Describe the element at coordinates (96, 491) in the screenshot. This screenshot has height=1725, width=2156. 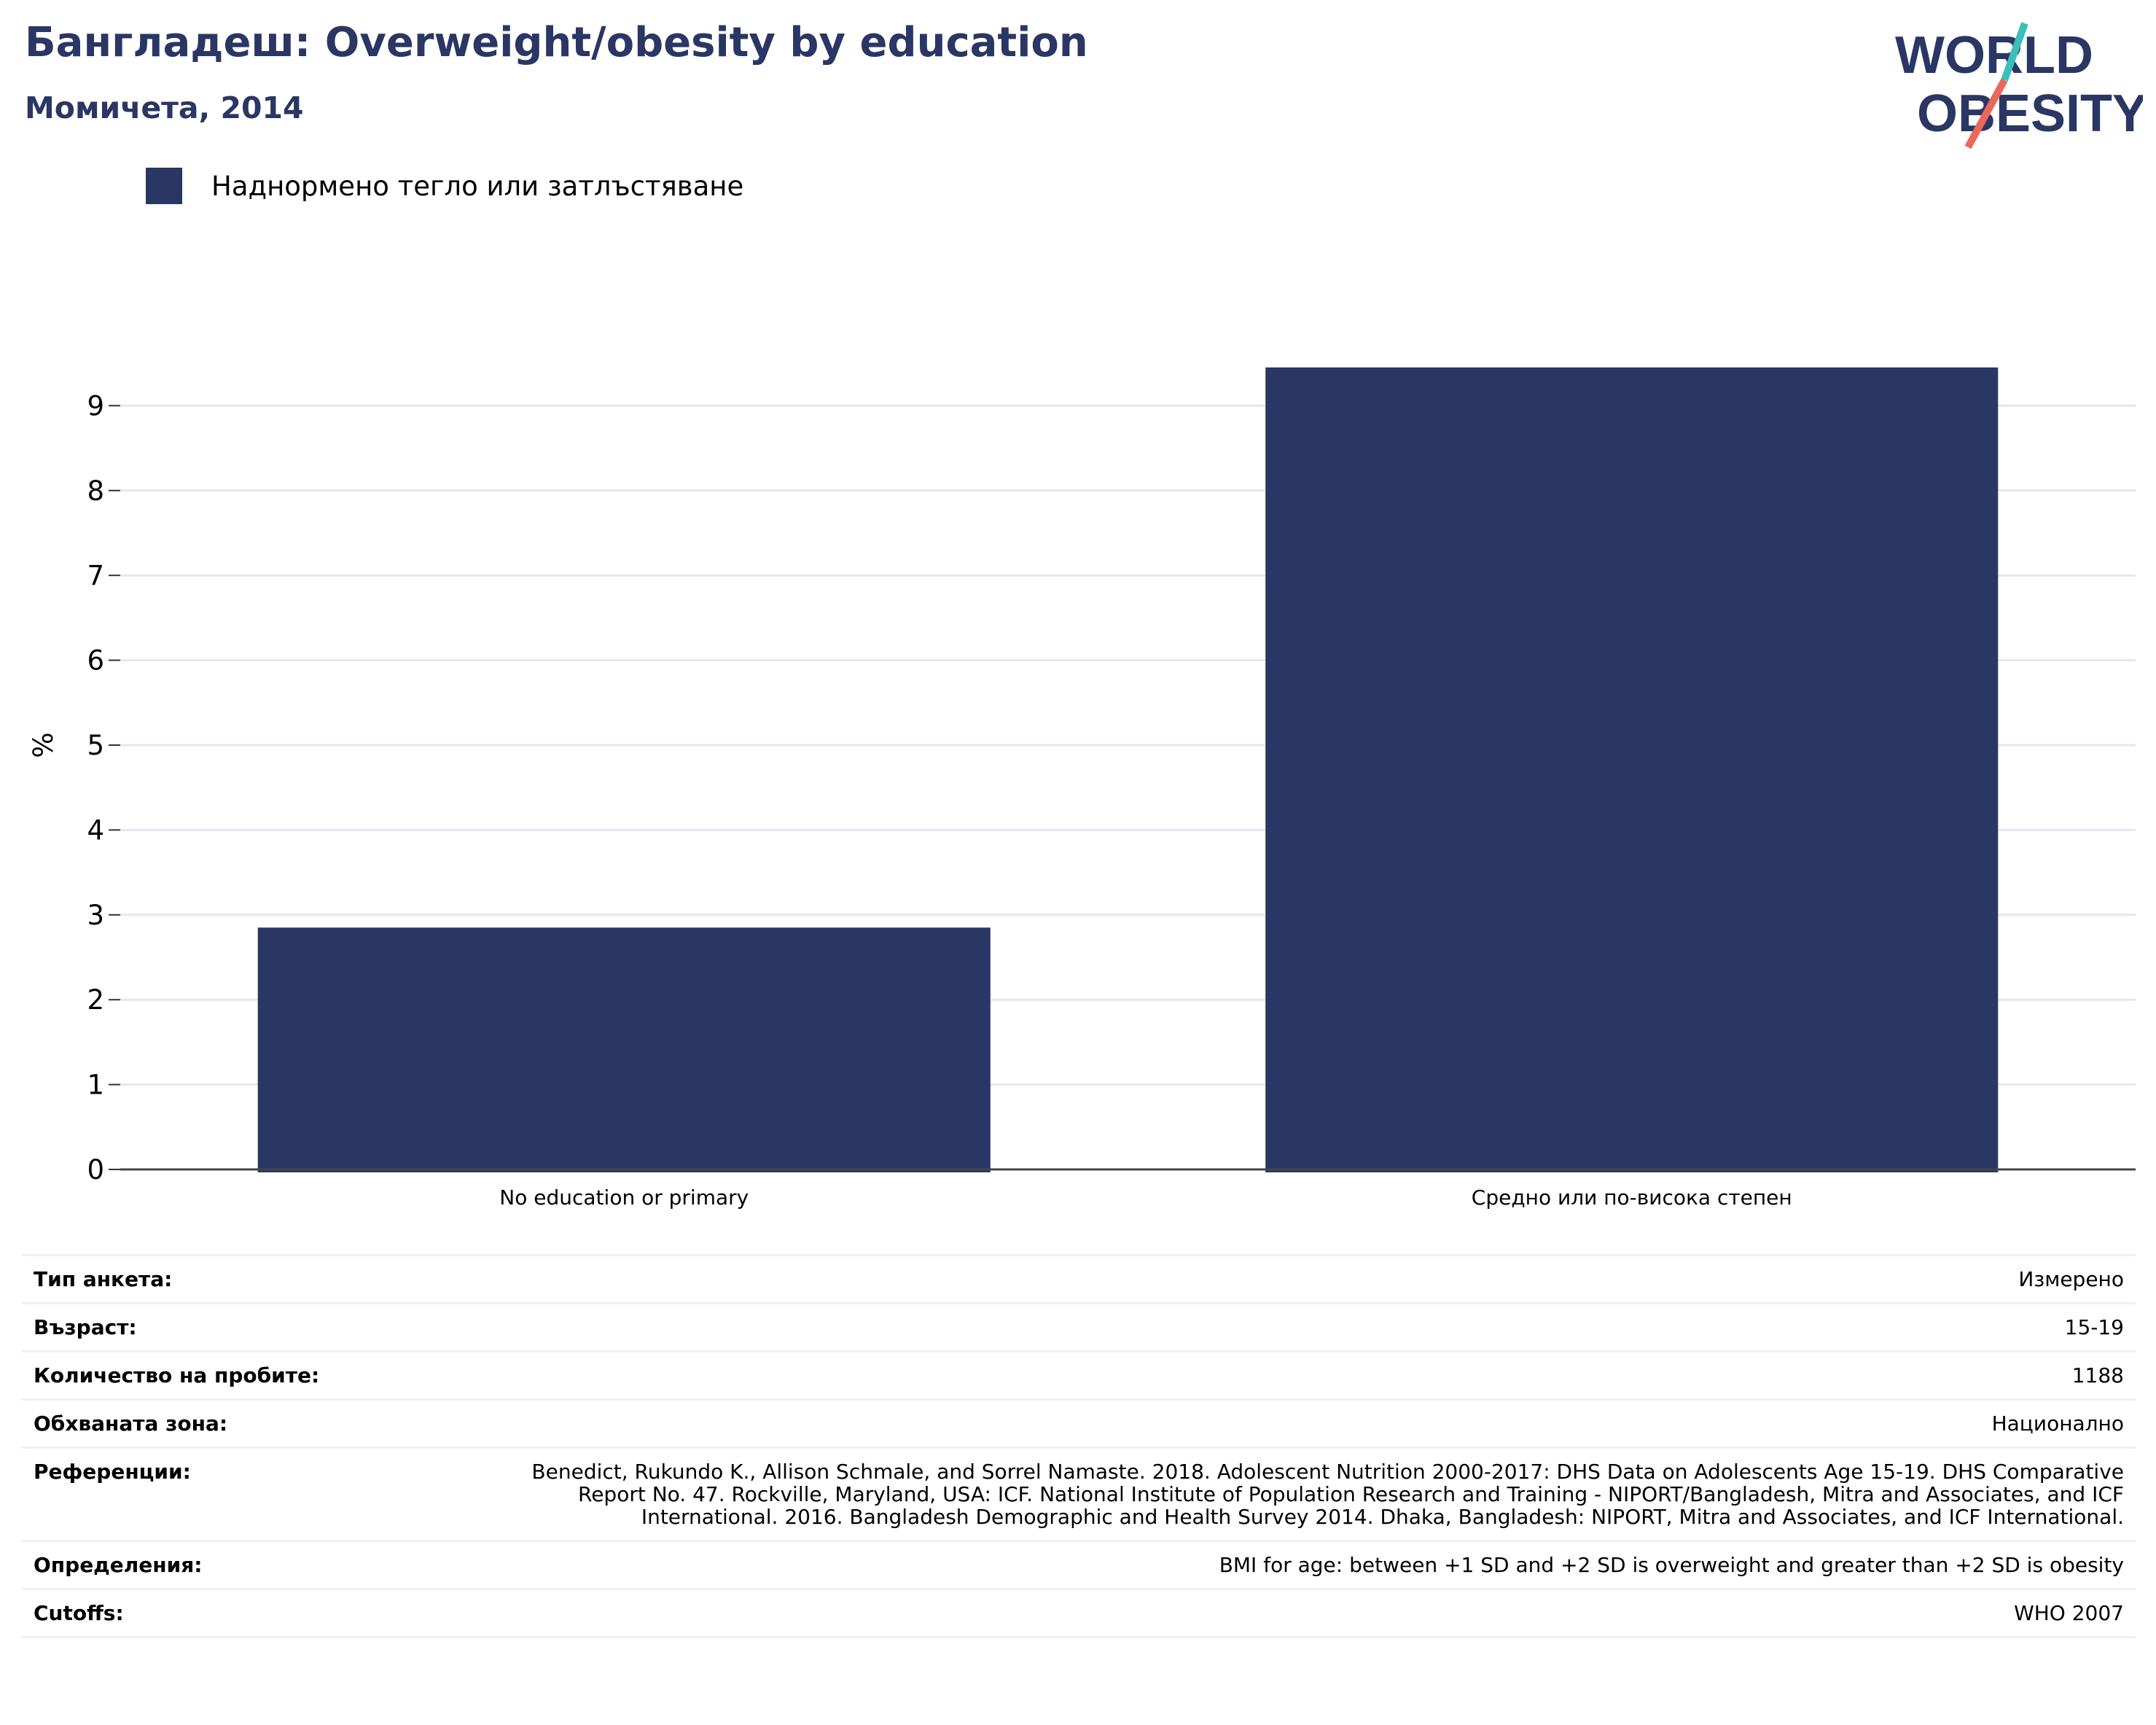
I see `y-tick-label: 8` at that location.